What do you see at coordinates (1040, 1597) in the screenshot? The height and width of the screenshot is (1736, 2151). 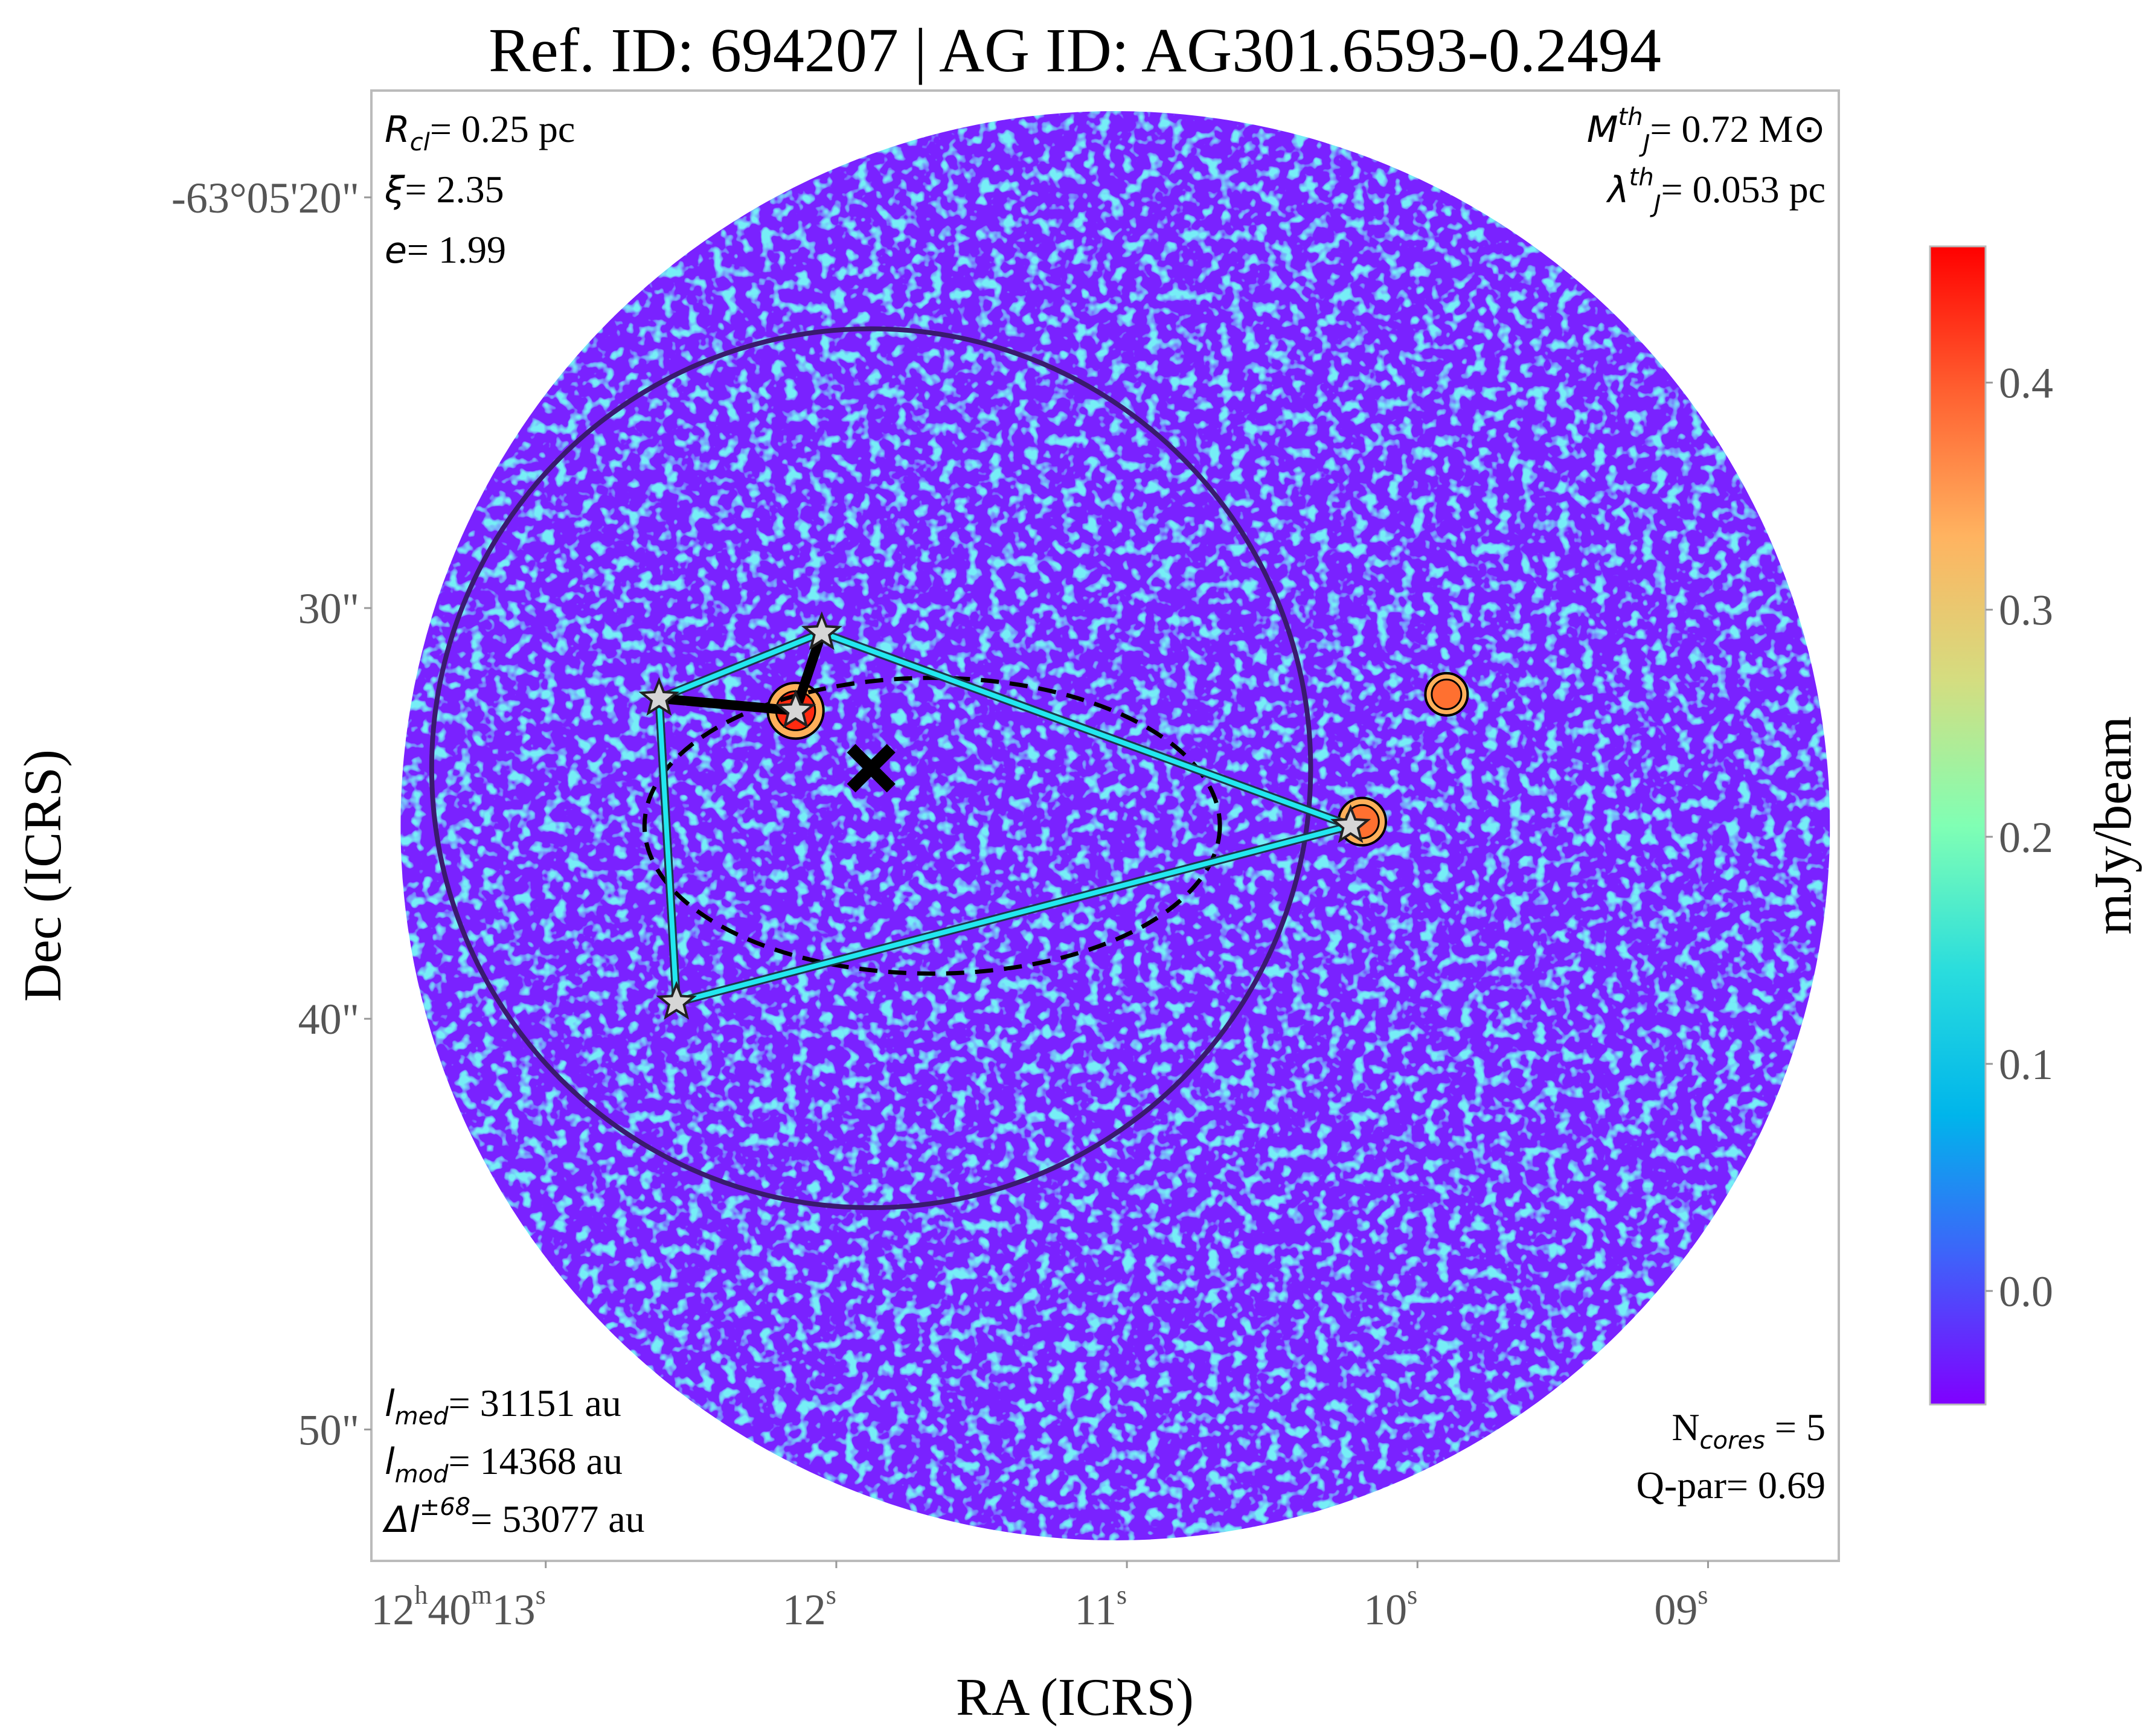 I see `x-axis-ticks: 12h40m13s 12s 11s 10s 09s` at bounding box center [1040, 1597].